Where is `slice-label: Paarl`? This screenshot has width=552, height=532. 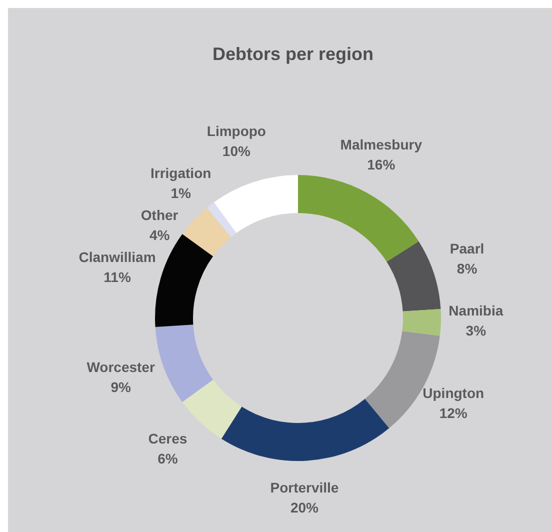 slice-label: Paarl is located at coordinates (467, 248).